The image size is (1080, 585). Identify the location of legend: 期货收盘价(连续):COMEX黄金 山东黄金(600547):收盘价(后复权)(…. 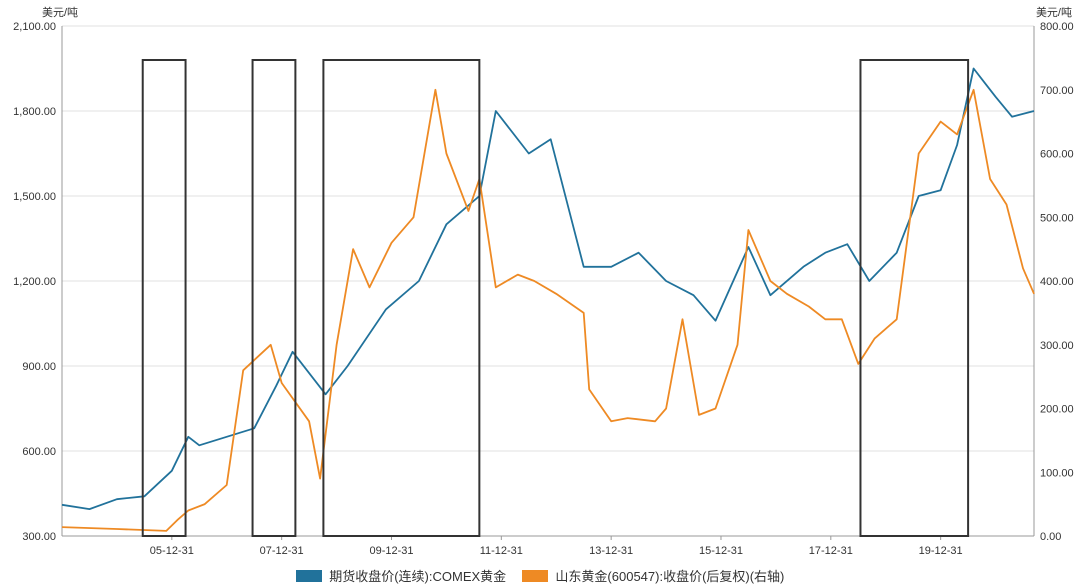
(540, 575).